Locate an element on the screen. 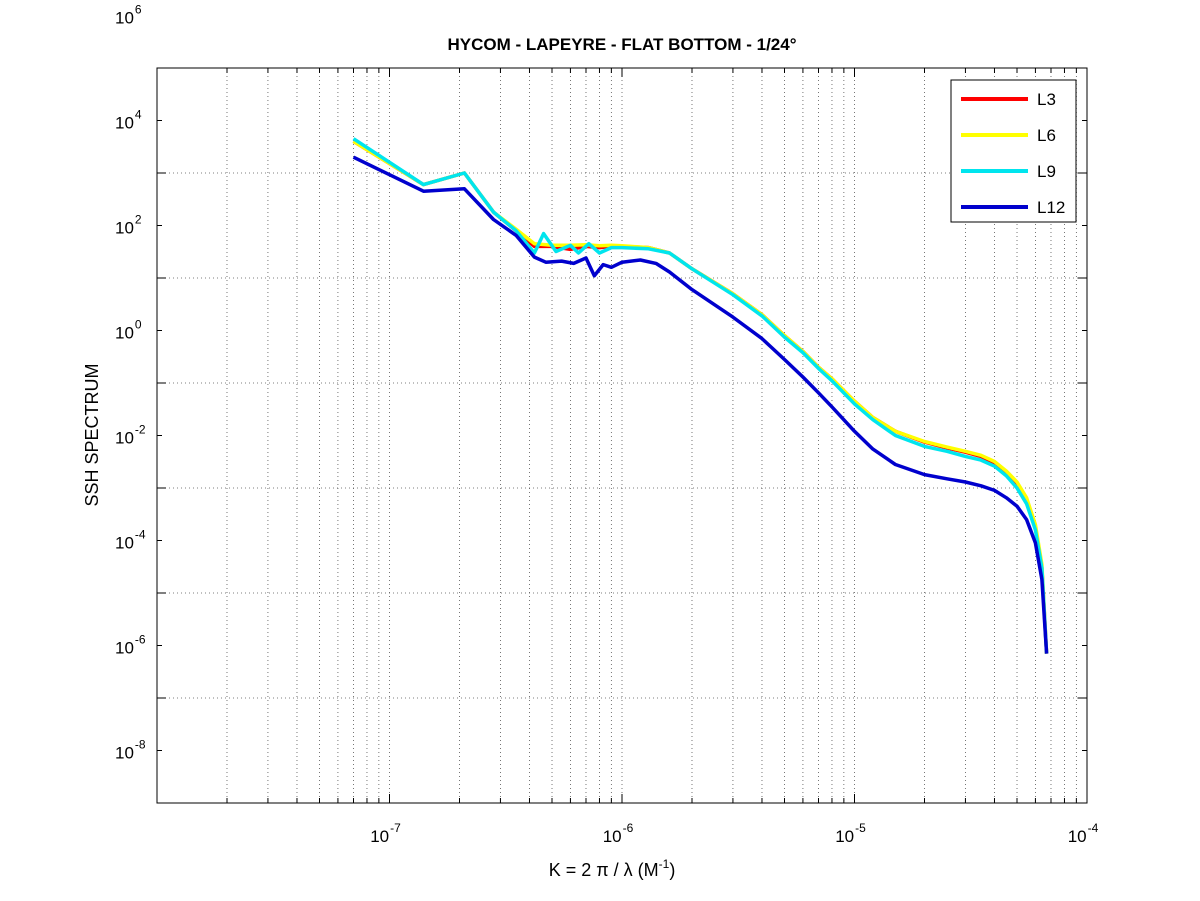 The width and height of the screenshot is (1200, 901). legend-label-l3: L3 is located at coordinates (1046, 99).